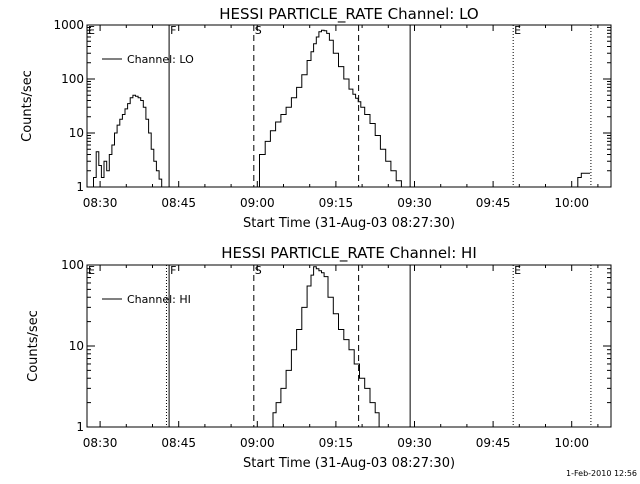  What do you see at coordinates (349, 253) in the screenshot?
I see `chart-title: HESSI PARTICLE_RATE Channel: HI` at bounding box center [349, 253].